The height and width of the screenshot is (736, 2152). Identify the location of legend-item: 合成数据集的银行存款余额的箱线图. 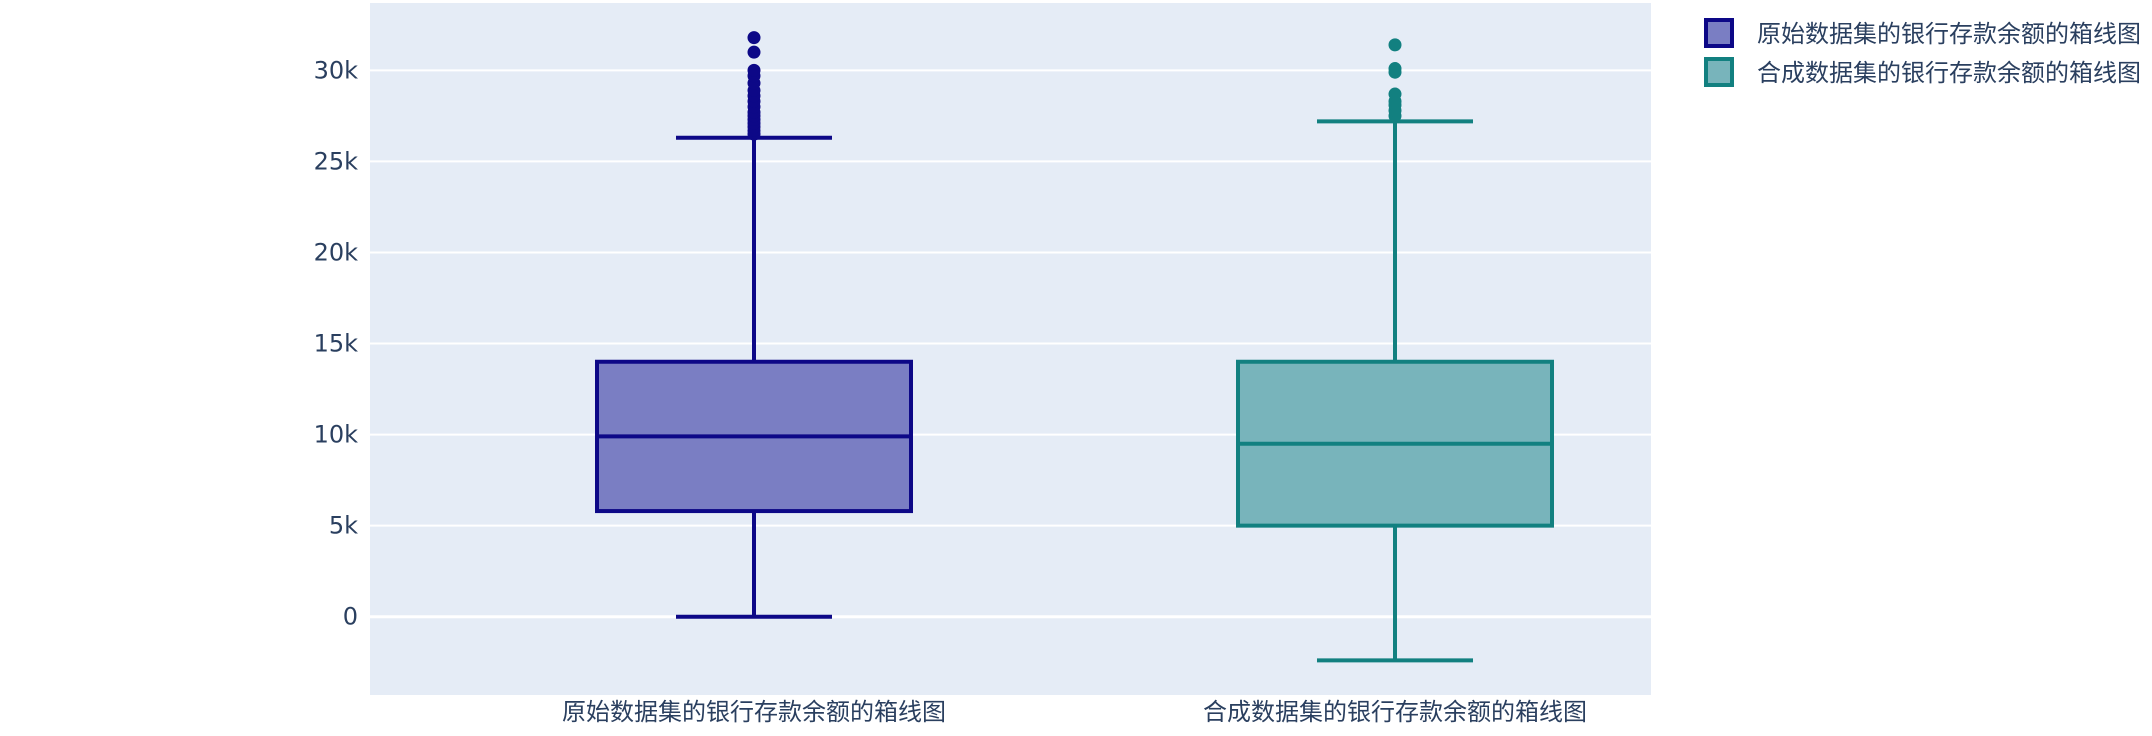
(1922, 72).